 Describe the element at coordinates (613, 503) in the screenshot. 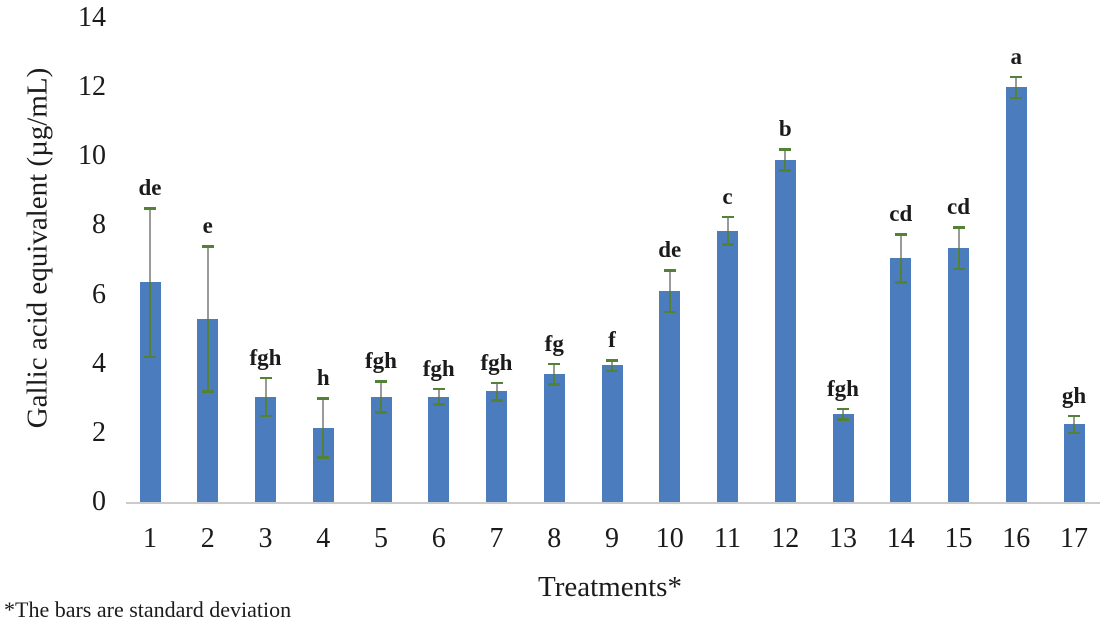

I see `x-axis-line` at that location.